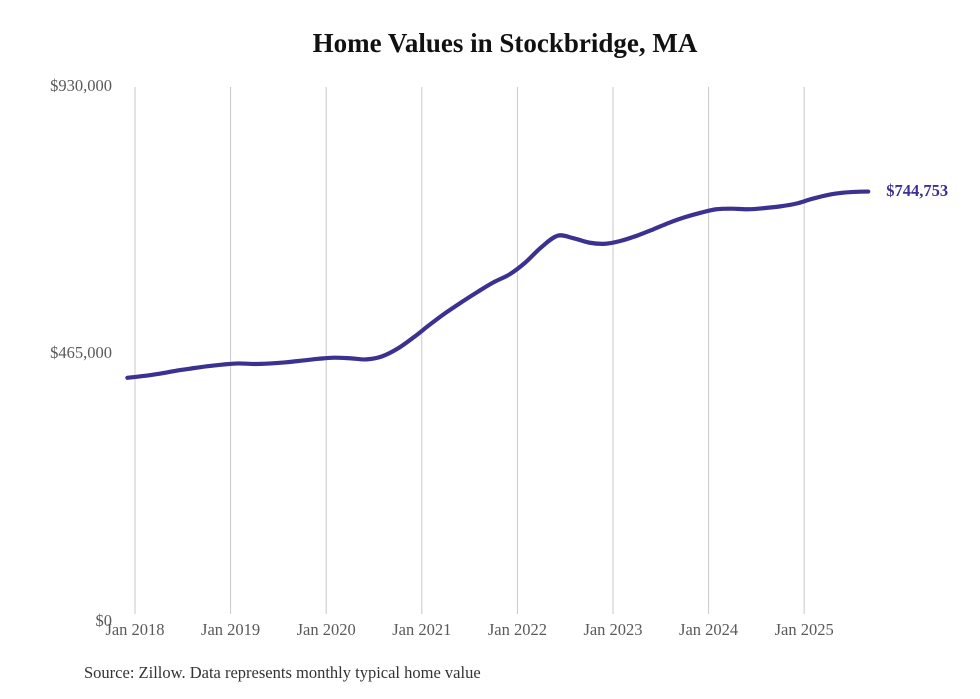 This screenshot has width=980, height=699. I want to click on x-tick-label-jan-2018: Jan 2018, so click(135, 629).